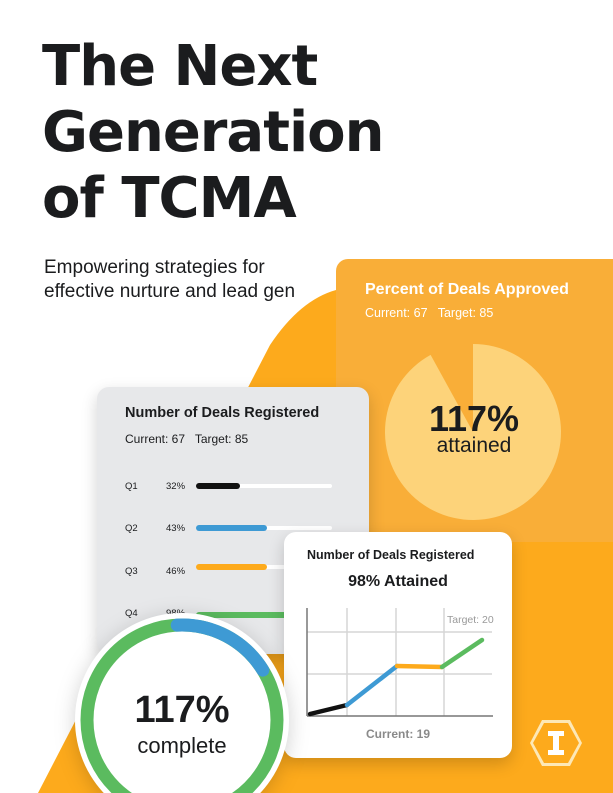 The image size is (613, 793). What do you see at coordinates (218, 486) in the screenshot?
I see `quarter-bar-q1` at bounding box center [218, 486].